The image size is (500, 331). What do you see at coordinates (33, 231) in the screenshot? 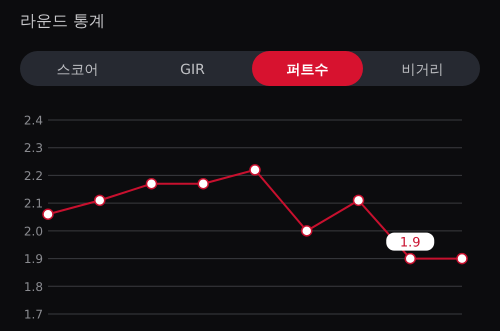
I see `y-tick-label: 2.0` at bounding box center [33, 231].